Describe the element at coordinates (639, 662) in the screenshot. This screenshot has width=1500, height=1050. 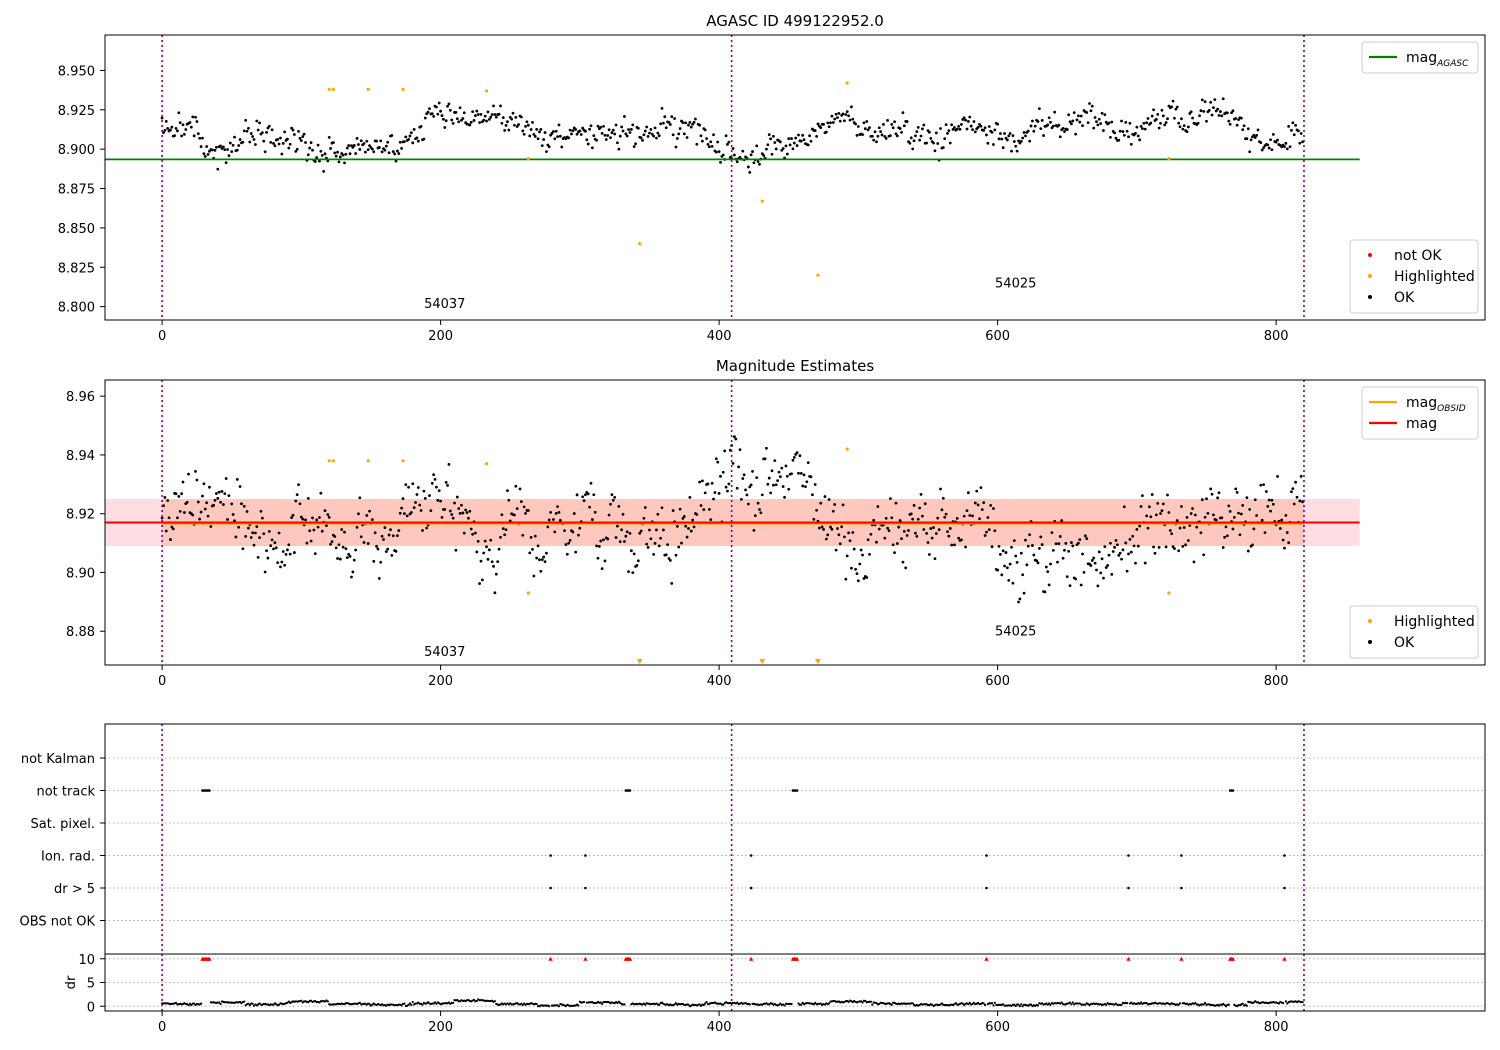
I see `highlighted-point-out-of-range` at that location.